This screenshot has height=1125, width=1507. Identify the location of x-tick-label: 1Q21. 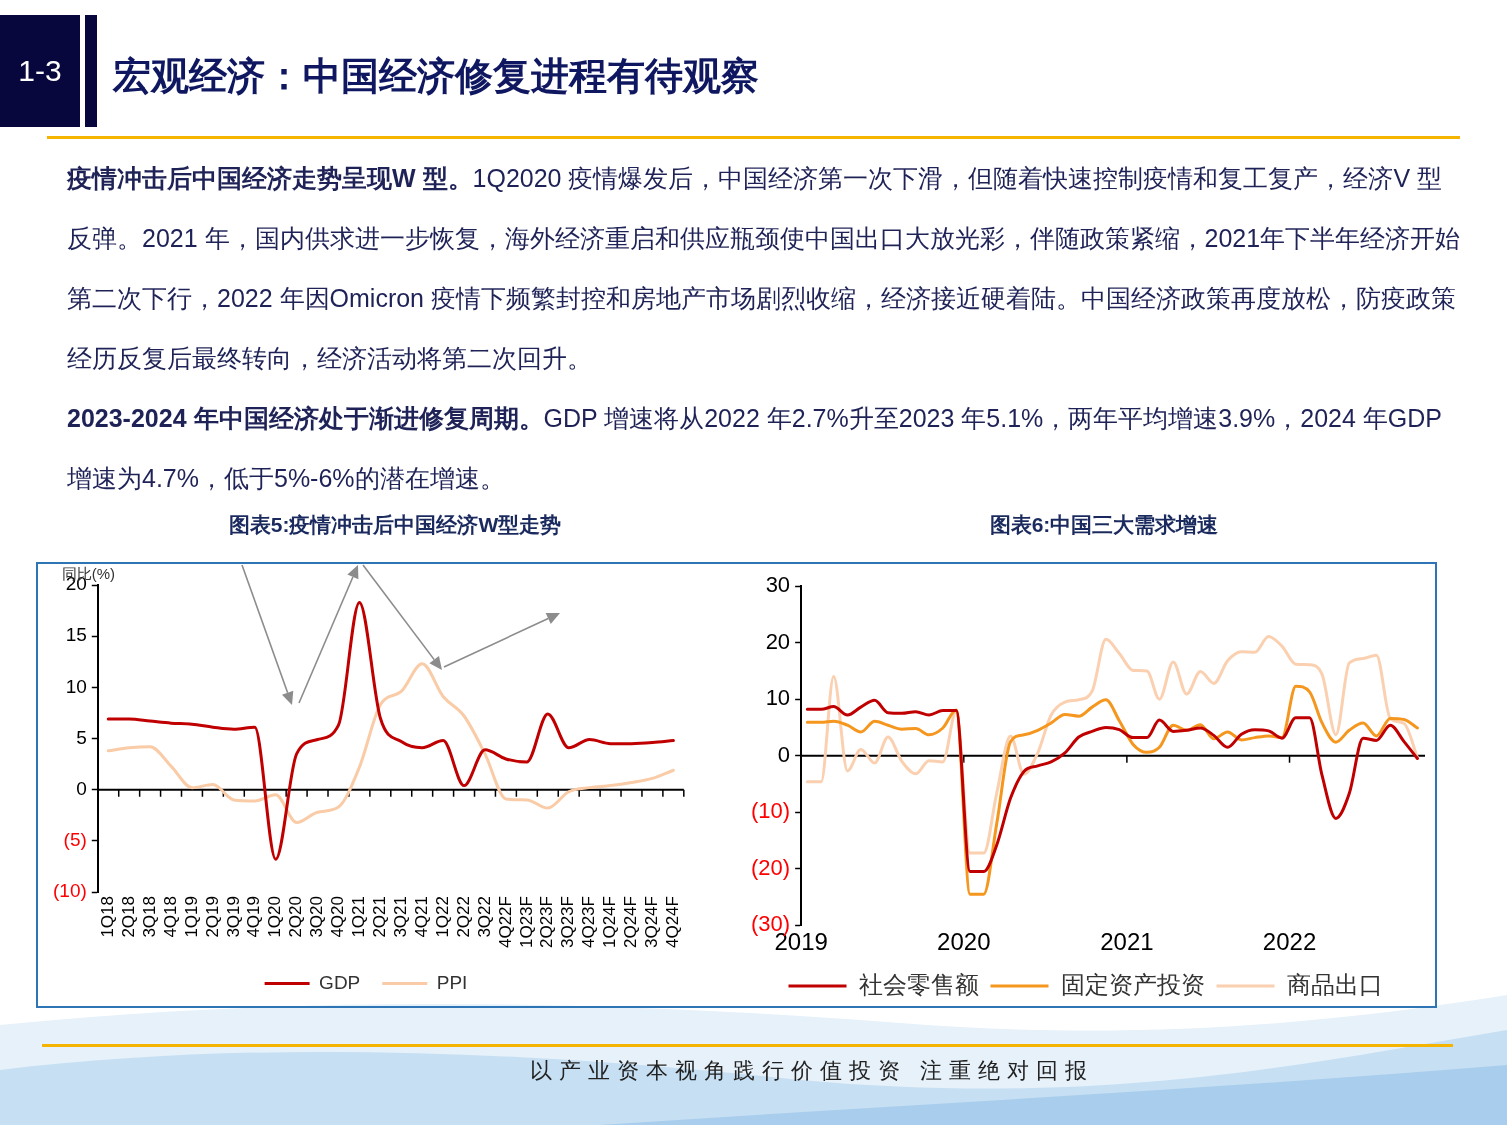
(359, 917).